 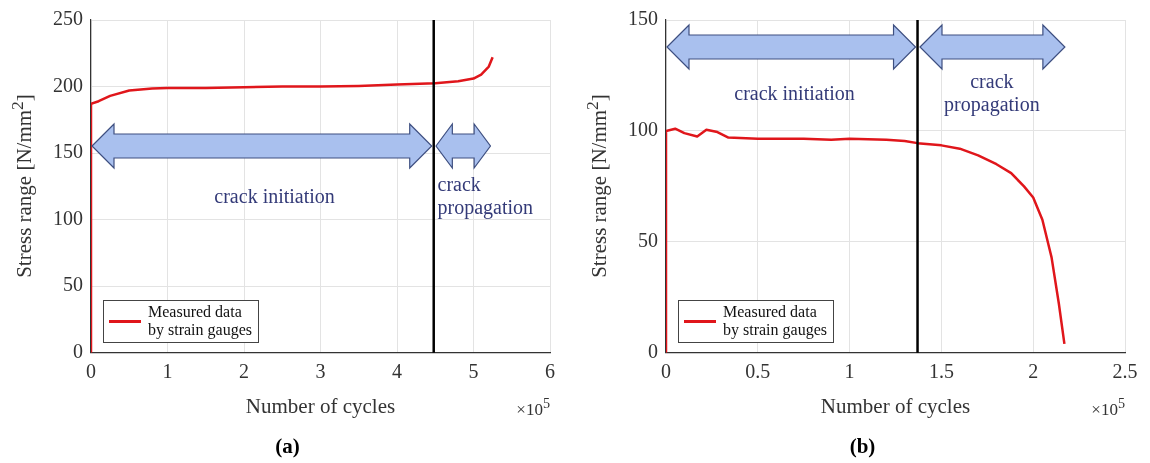 What do you see at coordinates (397, 371) in the screenshot?
I see `x-tick-label: 4` at bounding box center [397, 371].